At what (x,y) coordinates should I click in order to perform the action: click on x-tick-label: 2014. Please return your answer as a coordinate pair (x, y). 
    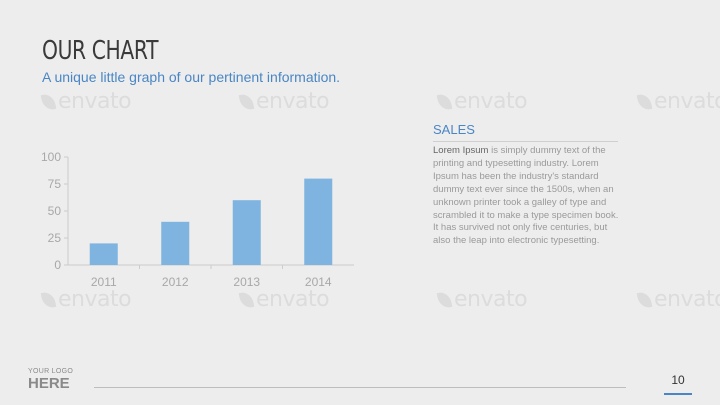
    Looking at the image, I should click on (318, 282).